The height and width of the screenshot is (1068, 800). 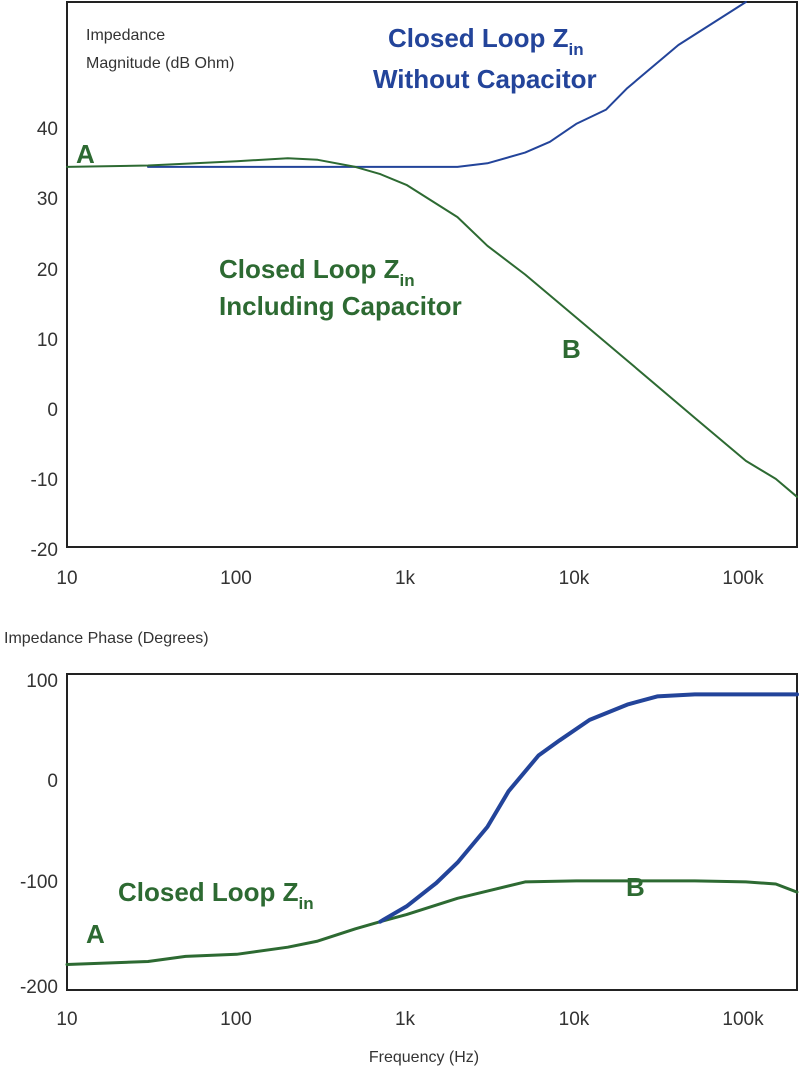 I want to click on y-tick-label: -100, so click(x=39, y=882).